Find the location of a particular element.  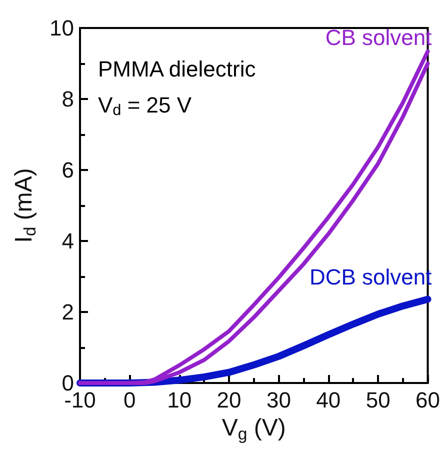

x-tick-label: 50 is located at coordinates (378, 400).